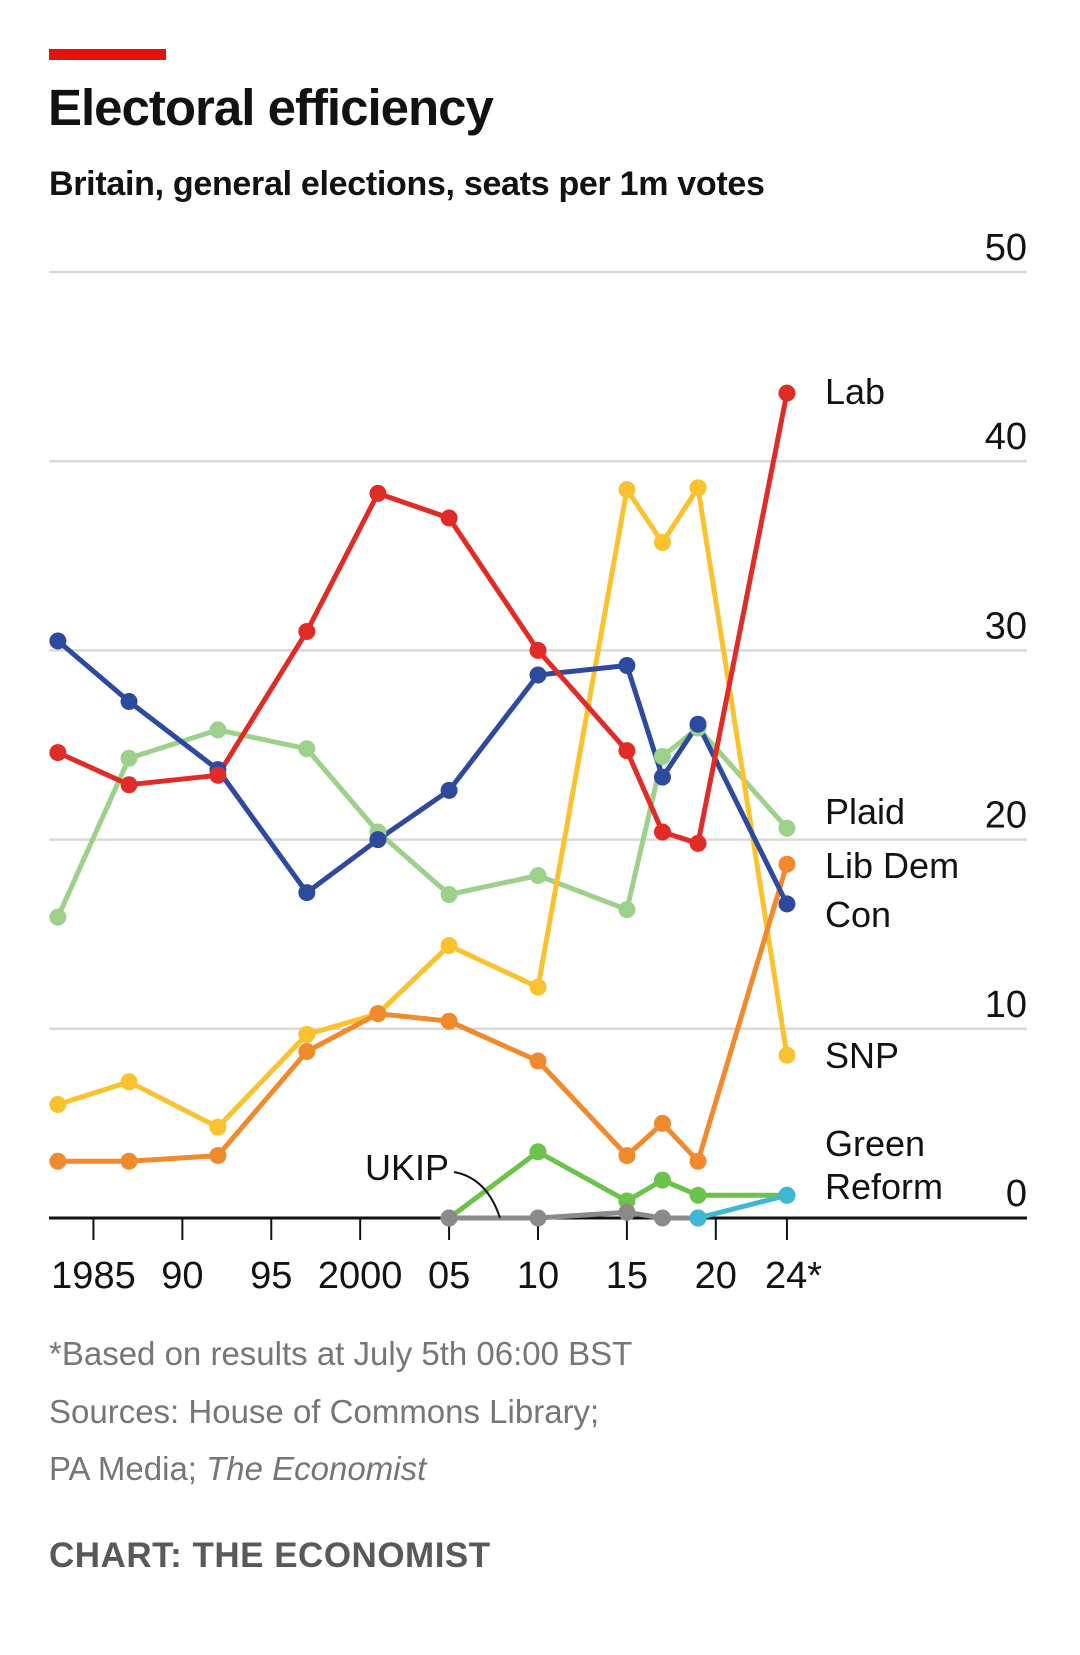  What do you see at coordinates (793, 1276) in the screenshot?
I see `x-tick-label-2024: 24*` at bounding box center [793, 1276].